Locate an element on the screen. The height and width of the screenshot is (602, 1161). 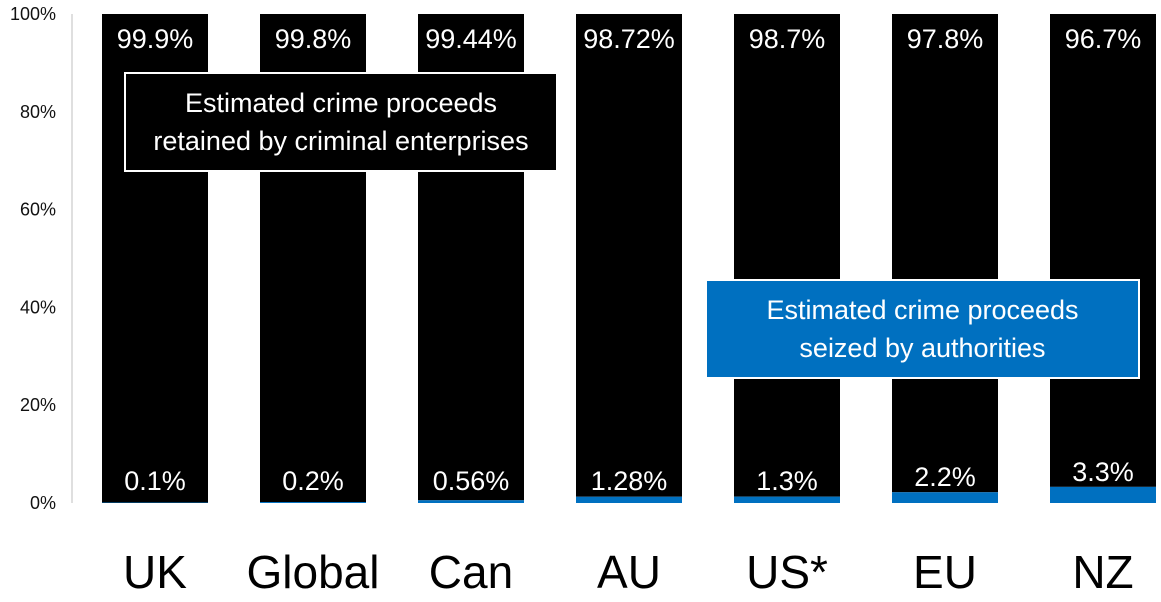
x-axis-ticks: UK Global Can AU US* EU NZ is located at coordinates (628, 572).